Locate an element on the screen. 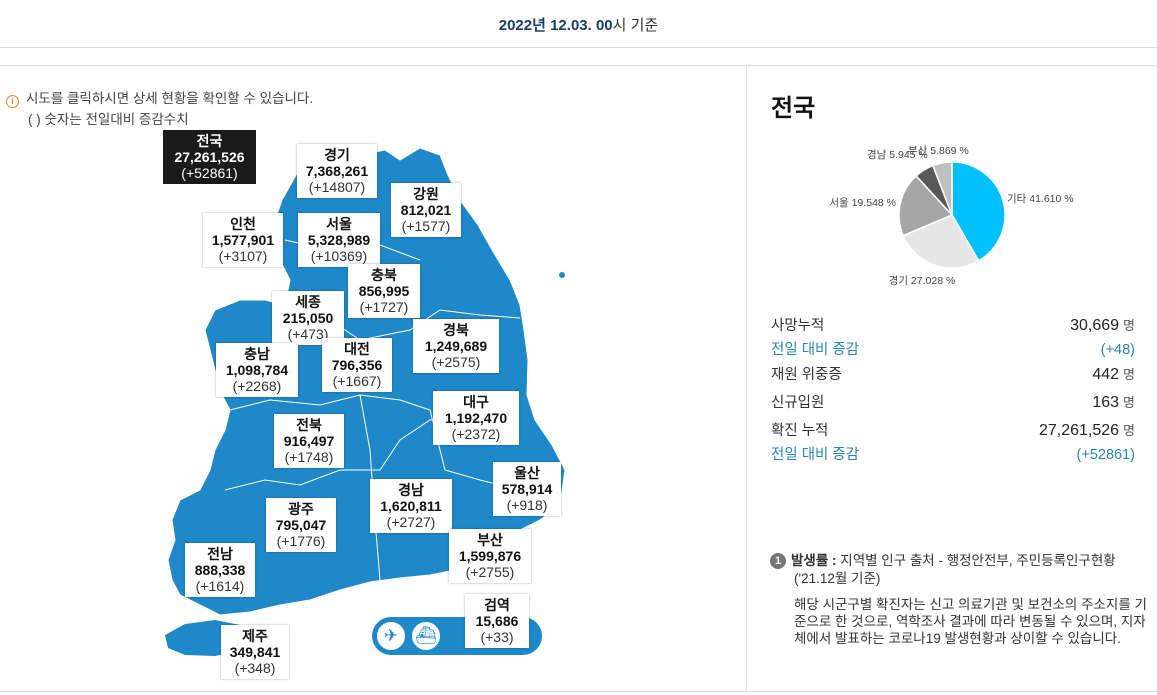  region-incheon: 인천 1,577,901 (+3107) is located at coordinates (243, 240).